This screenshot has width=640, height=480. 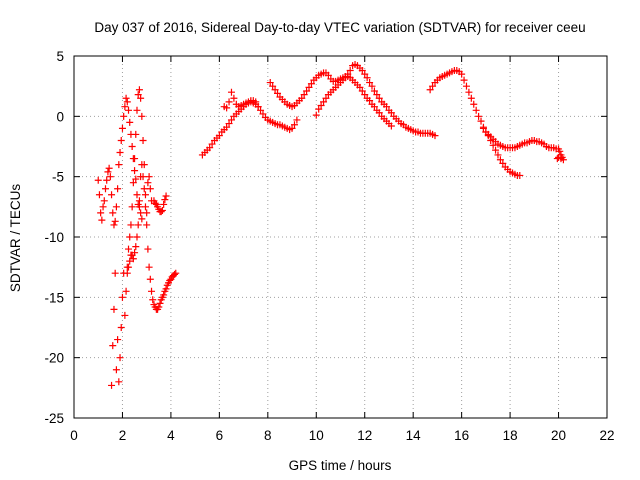 I want to click on y-tick-label: -15, so click(x=54, y=297).